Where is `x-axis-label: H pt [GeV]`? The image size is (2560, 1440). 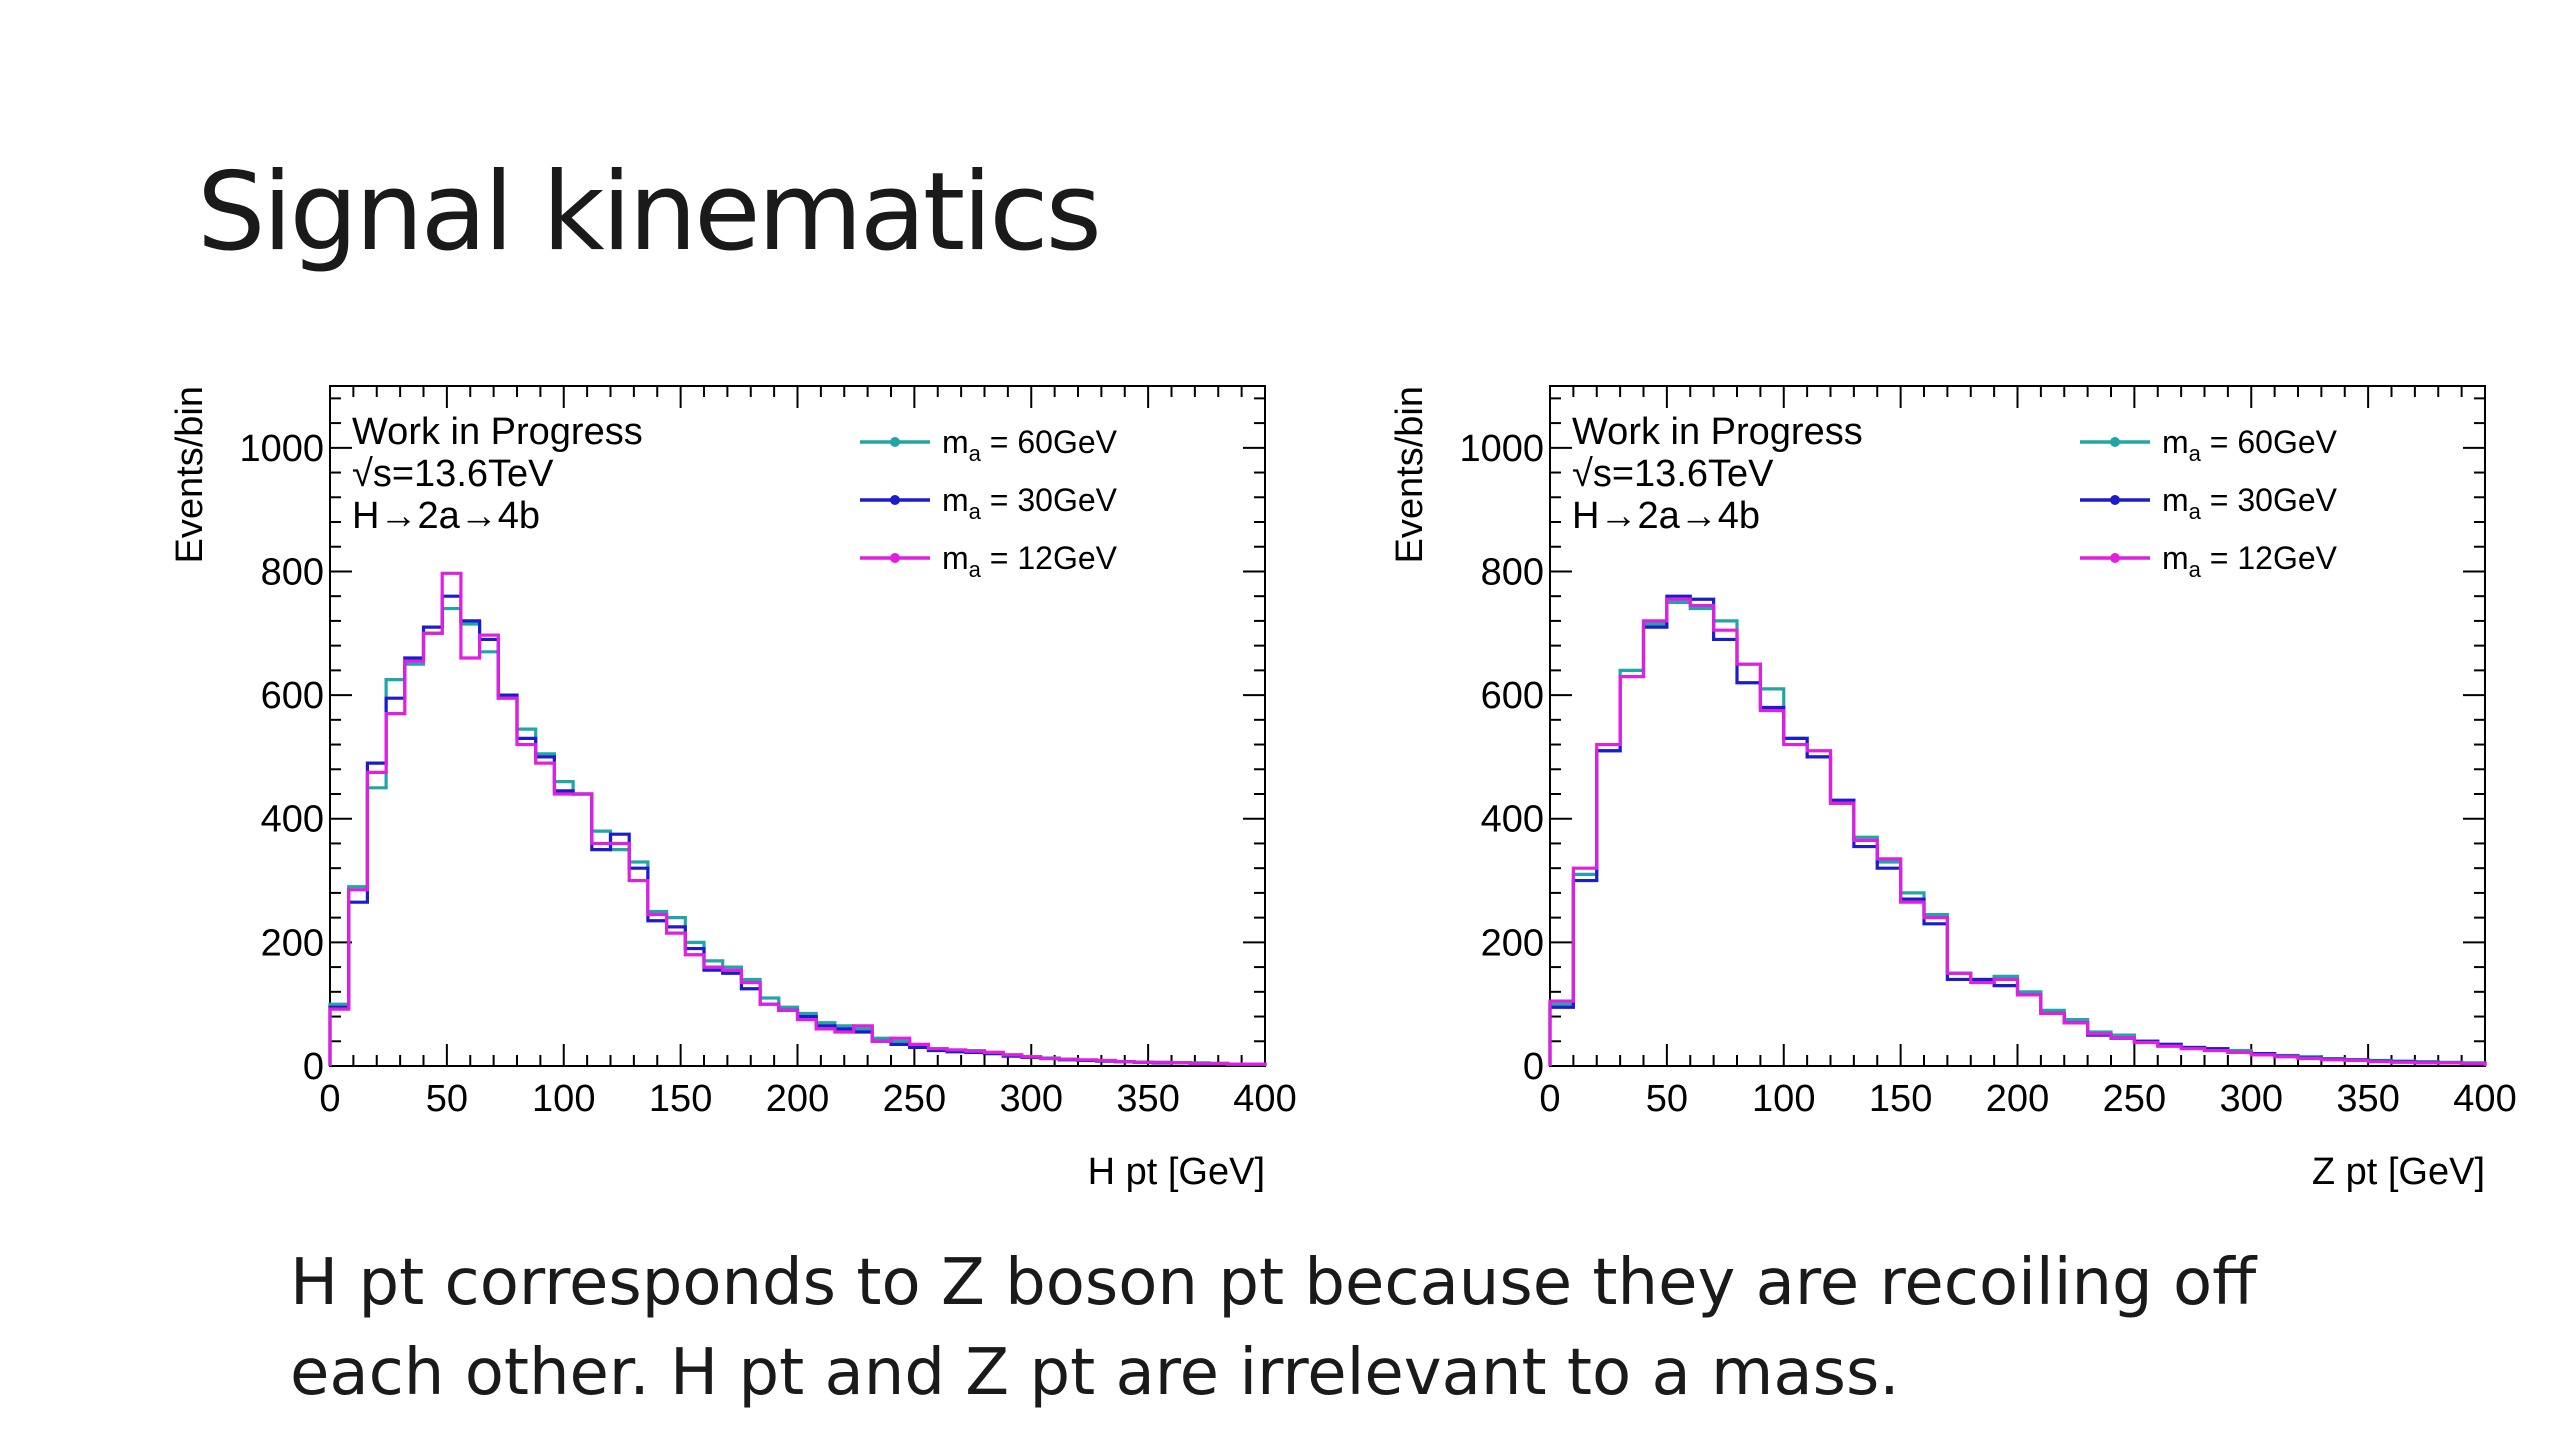 x-axis-label: H pt [GeV] is located at coordinates (1176, 1172).